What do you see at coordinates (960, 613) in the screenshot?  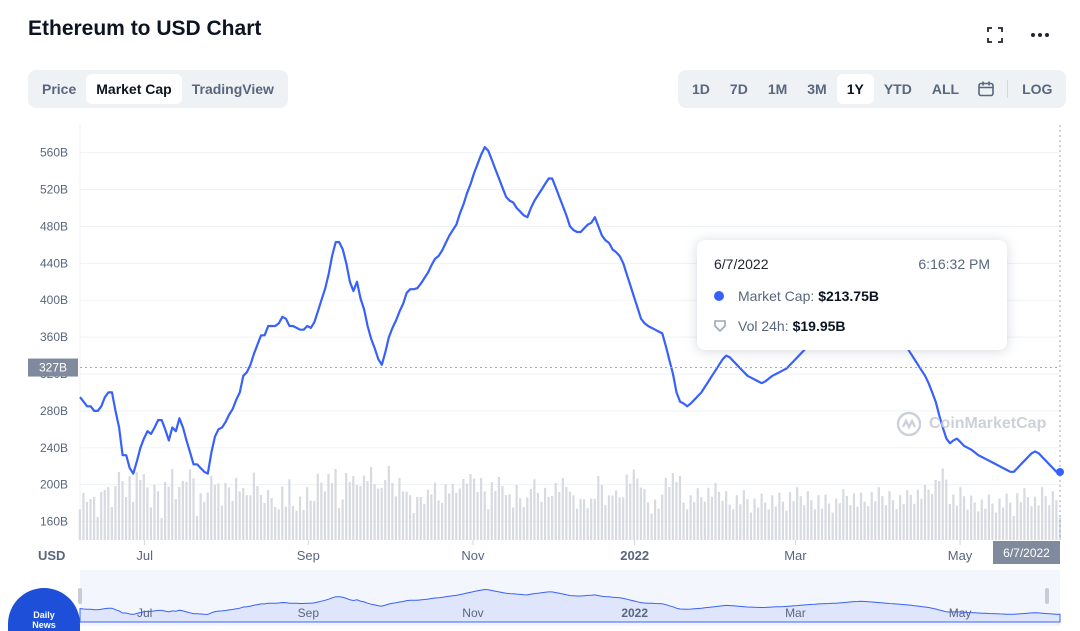 I see `navigator-label: May` at bounding box center [960, 613].